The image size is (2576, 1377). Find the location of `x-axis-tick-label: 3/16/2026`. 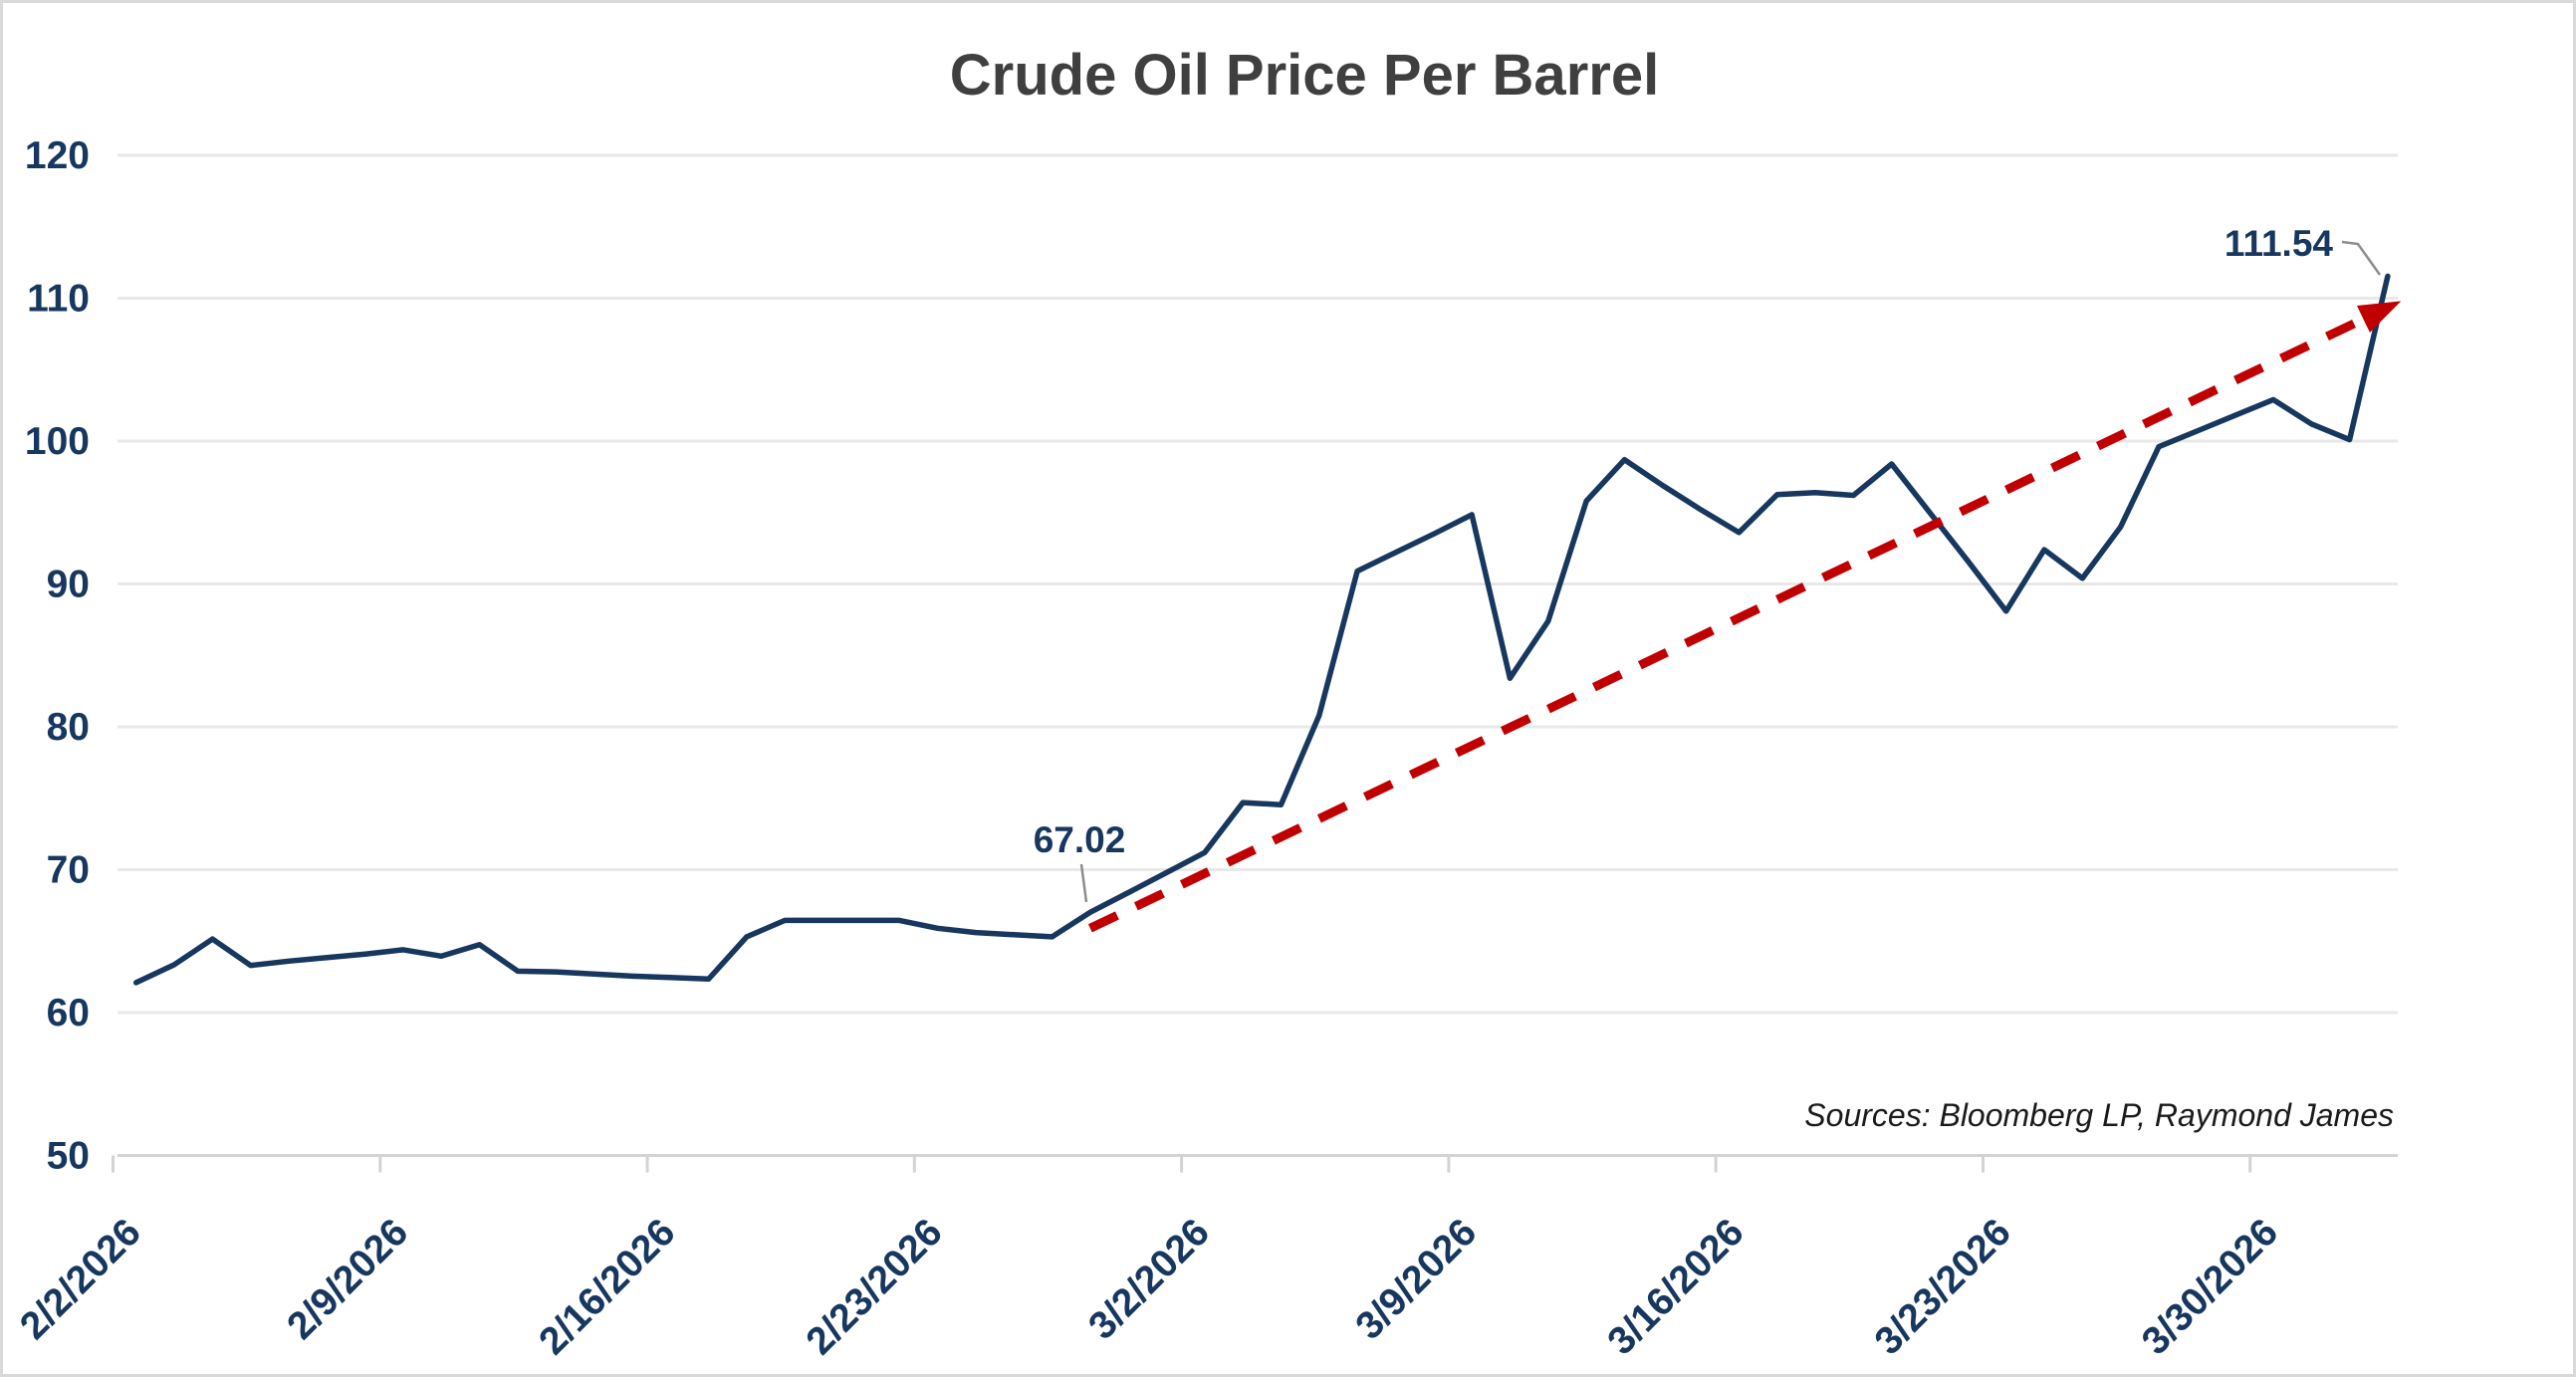

x-axis-tick-label: 3/16/2026 is located at coordinates (1675, 1287).